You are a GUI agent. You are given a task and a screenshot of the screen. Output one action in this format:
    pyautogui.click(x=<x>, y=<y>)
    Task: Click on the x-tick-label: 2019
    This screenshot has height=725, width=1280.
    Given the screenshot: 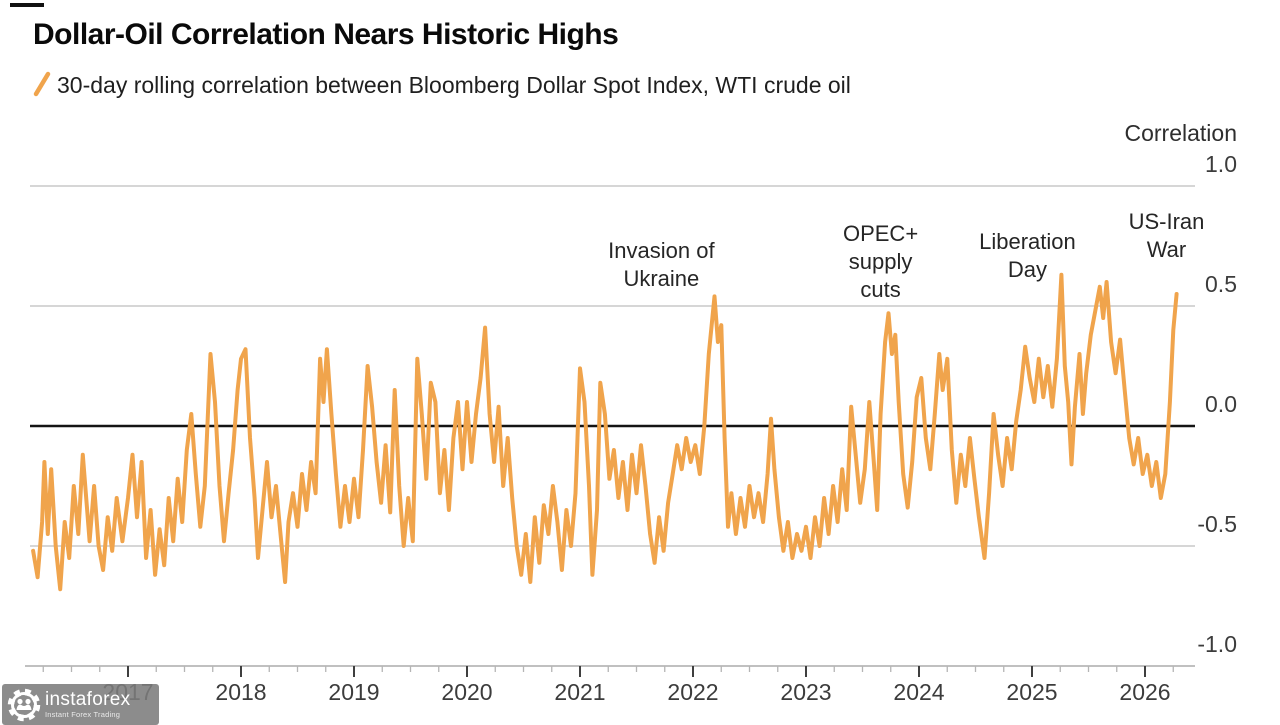 What is the action you would take?
    pyautogui.click(x=354, y=692)
    